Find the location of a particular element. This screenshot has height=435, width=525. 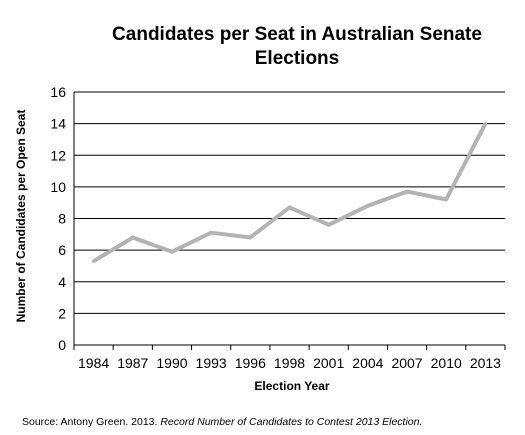

x-tick-label: 1984 is located at coordinates (93, 363).